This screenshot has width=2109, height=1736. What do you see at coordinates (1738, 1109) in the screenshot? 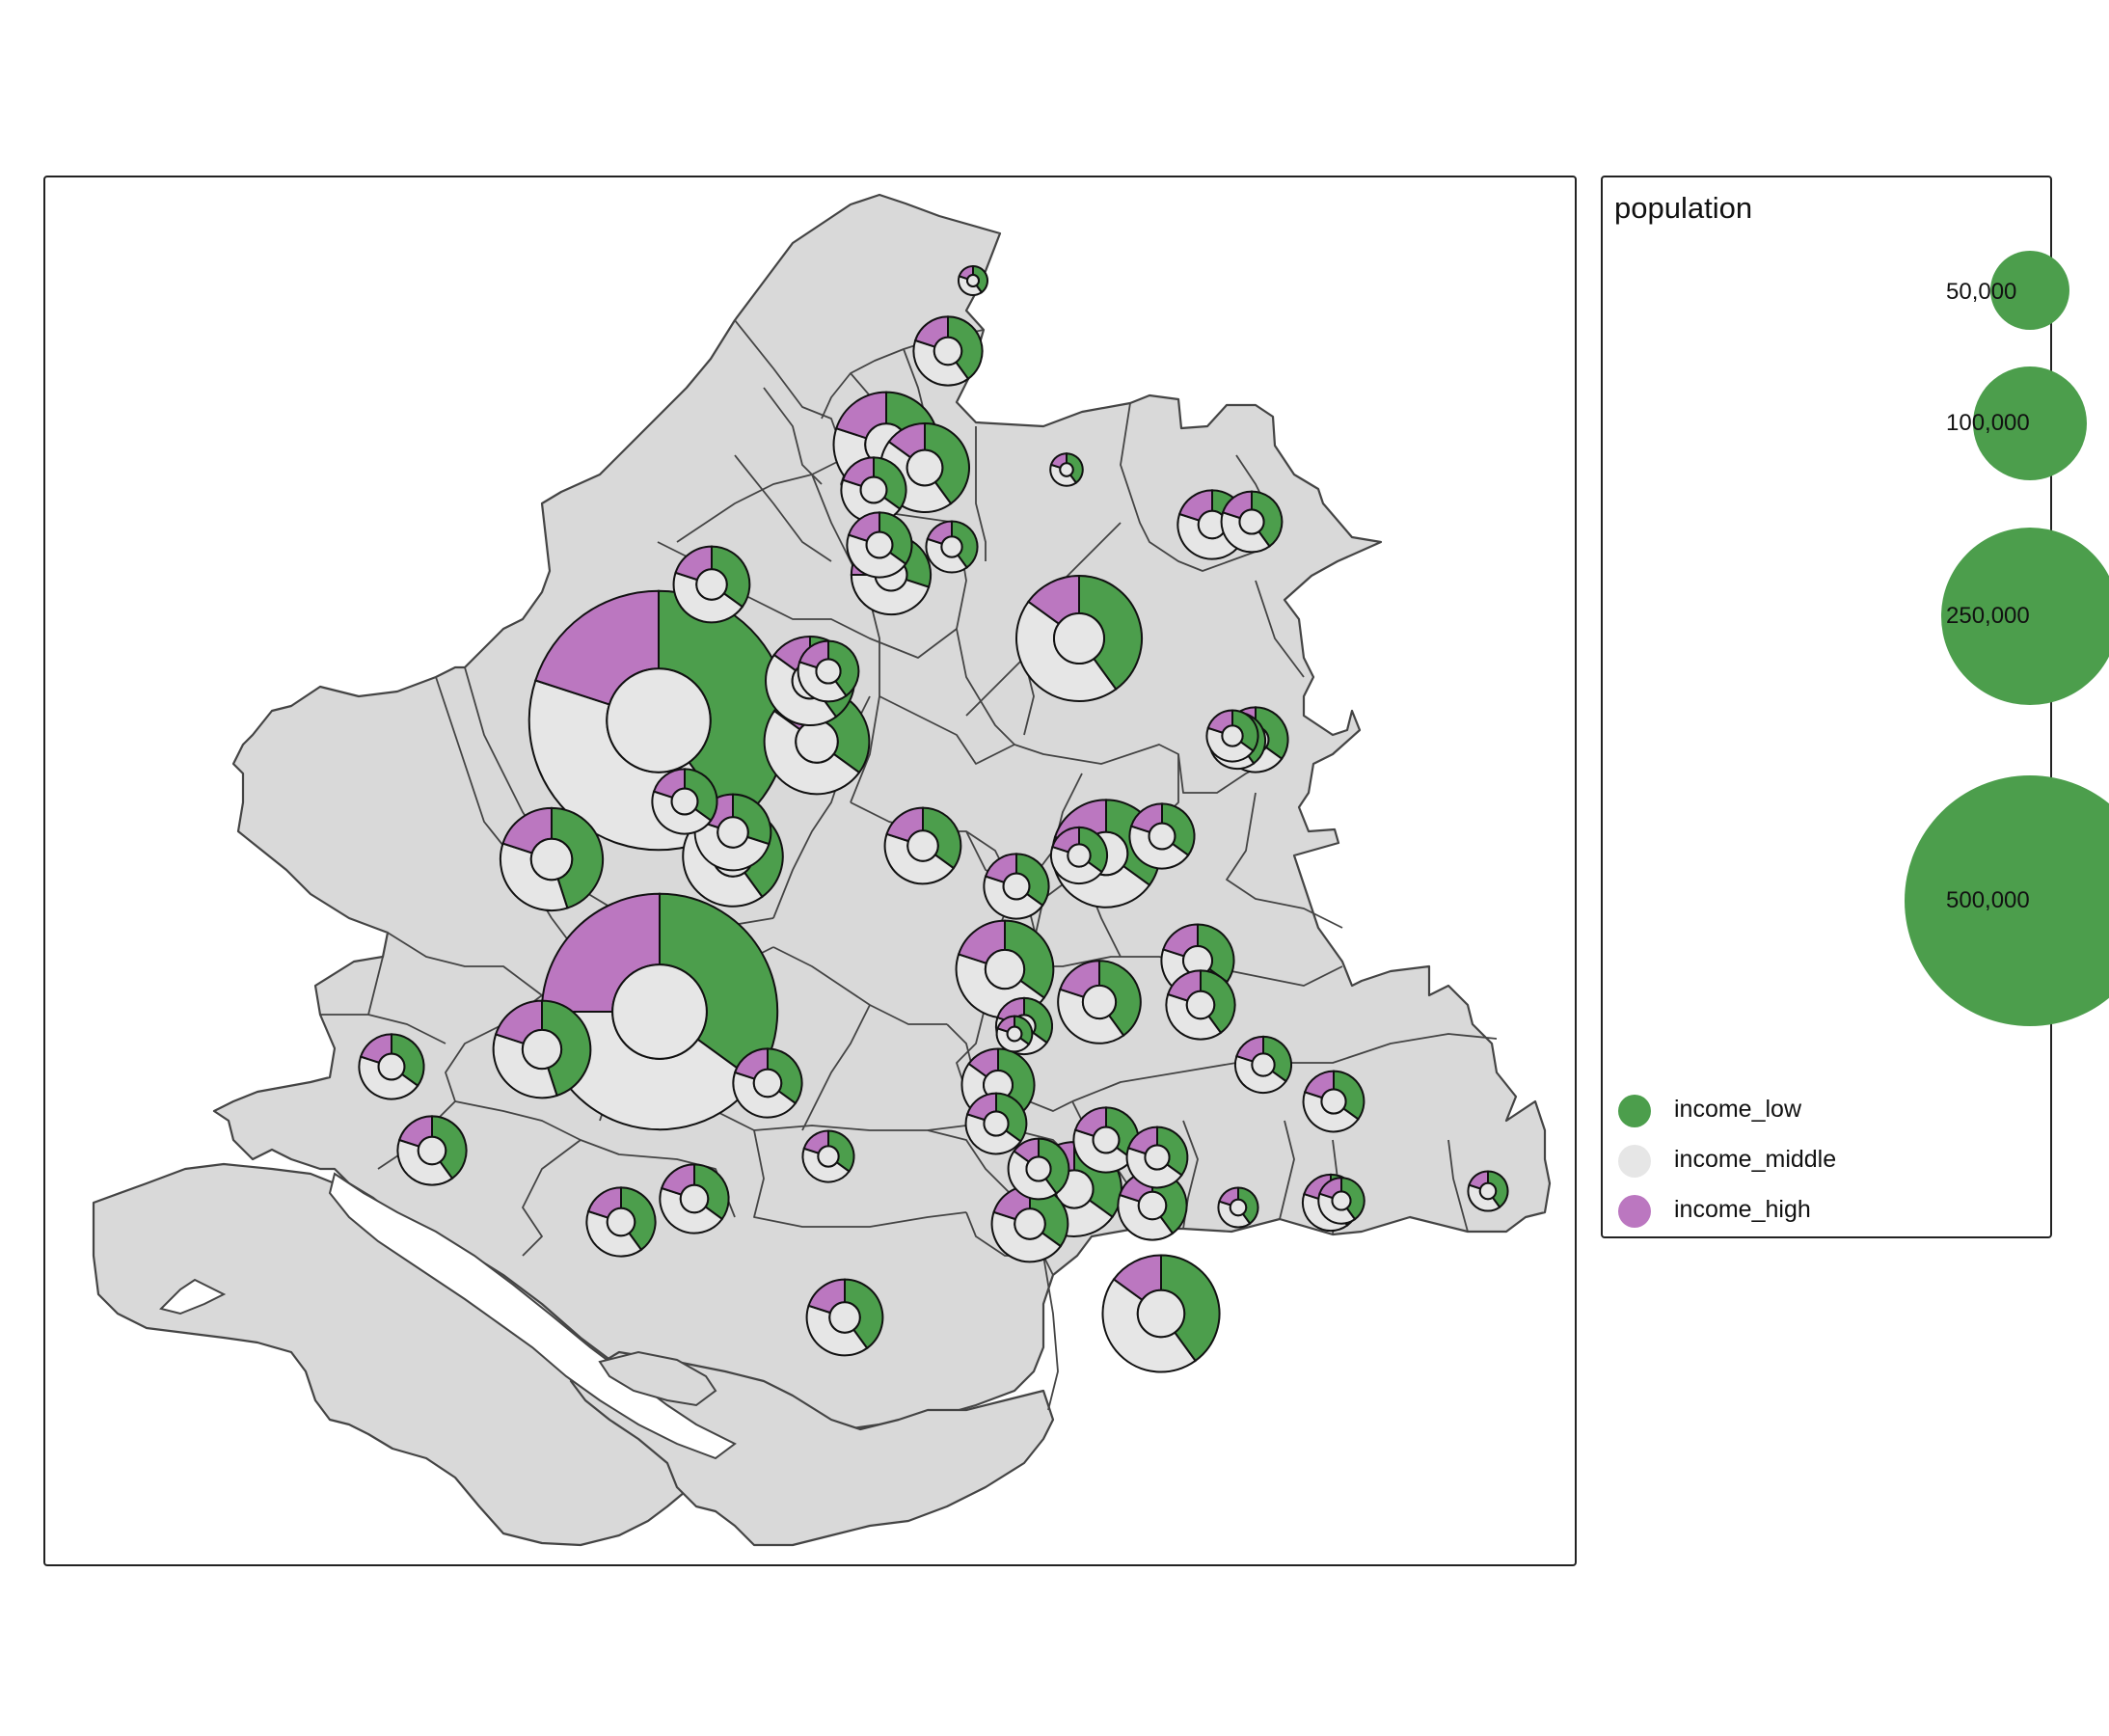
I see `legend-label-income-low: income_low` at bounding box center [1738, 1109].